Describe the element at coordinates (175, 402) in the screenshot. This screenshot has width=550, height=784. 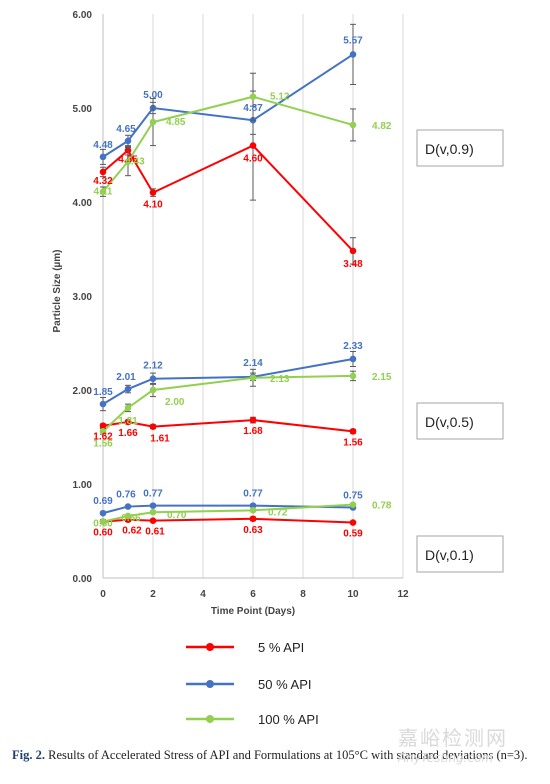
I see `data-label: 2.00` at that location.